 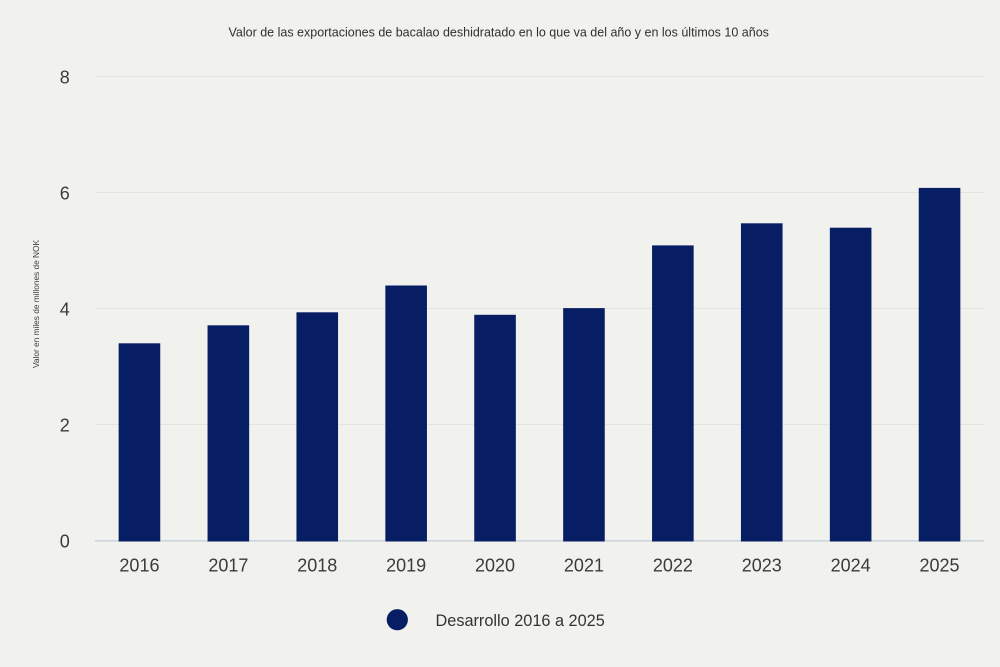 What do you see at coordinates (495, 566) in the screenshot?
I see `svg-text: 2020` at bounding box center [495, 566].